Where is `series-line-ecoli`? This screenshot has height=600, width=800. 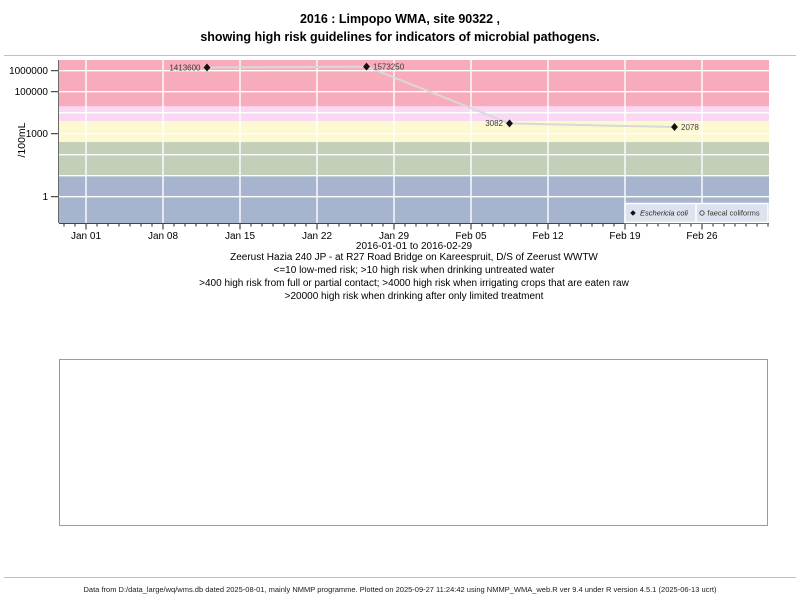 series-line-ecoli is located at coordinates (440, 97).